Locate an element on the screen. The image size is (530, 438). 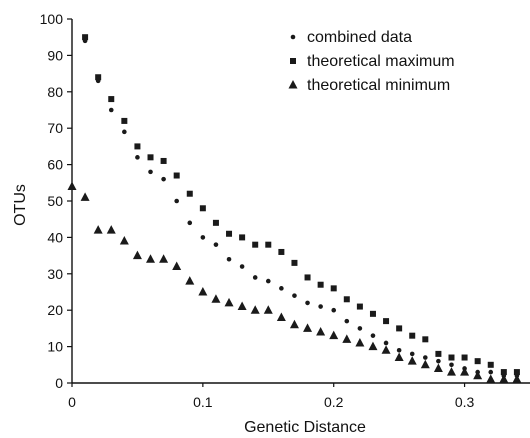
legend-item: theoretical minimum is located at coordinates (369, 85).